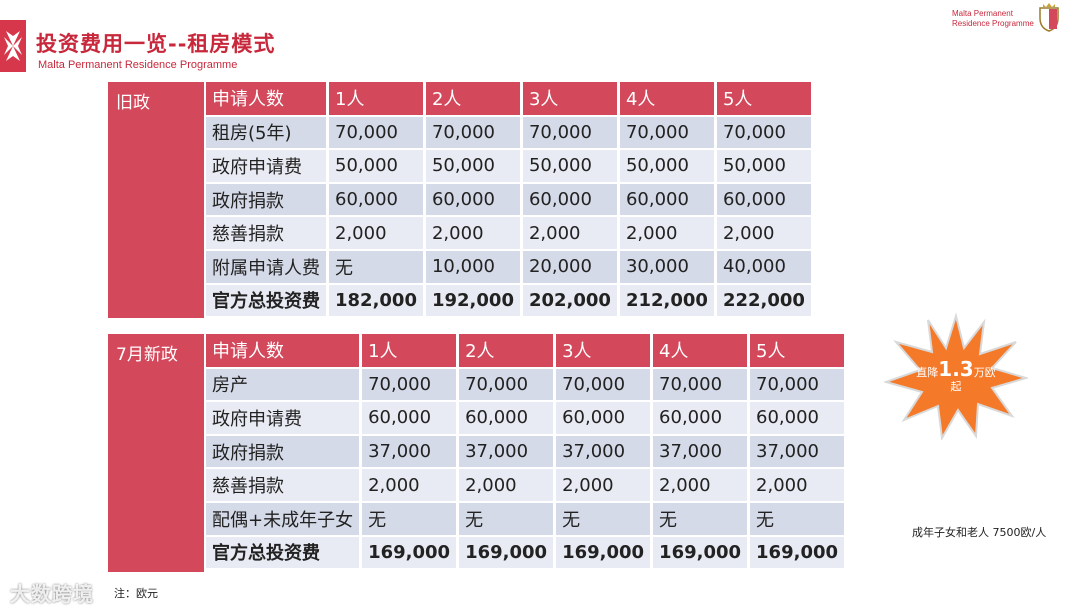  I want to click on brand-line-1: Malta Permanent, so click(982, 13).